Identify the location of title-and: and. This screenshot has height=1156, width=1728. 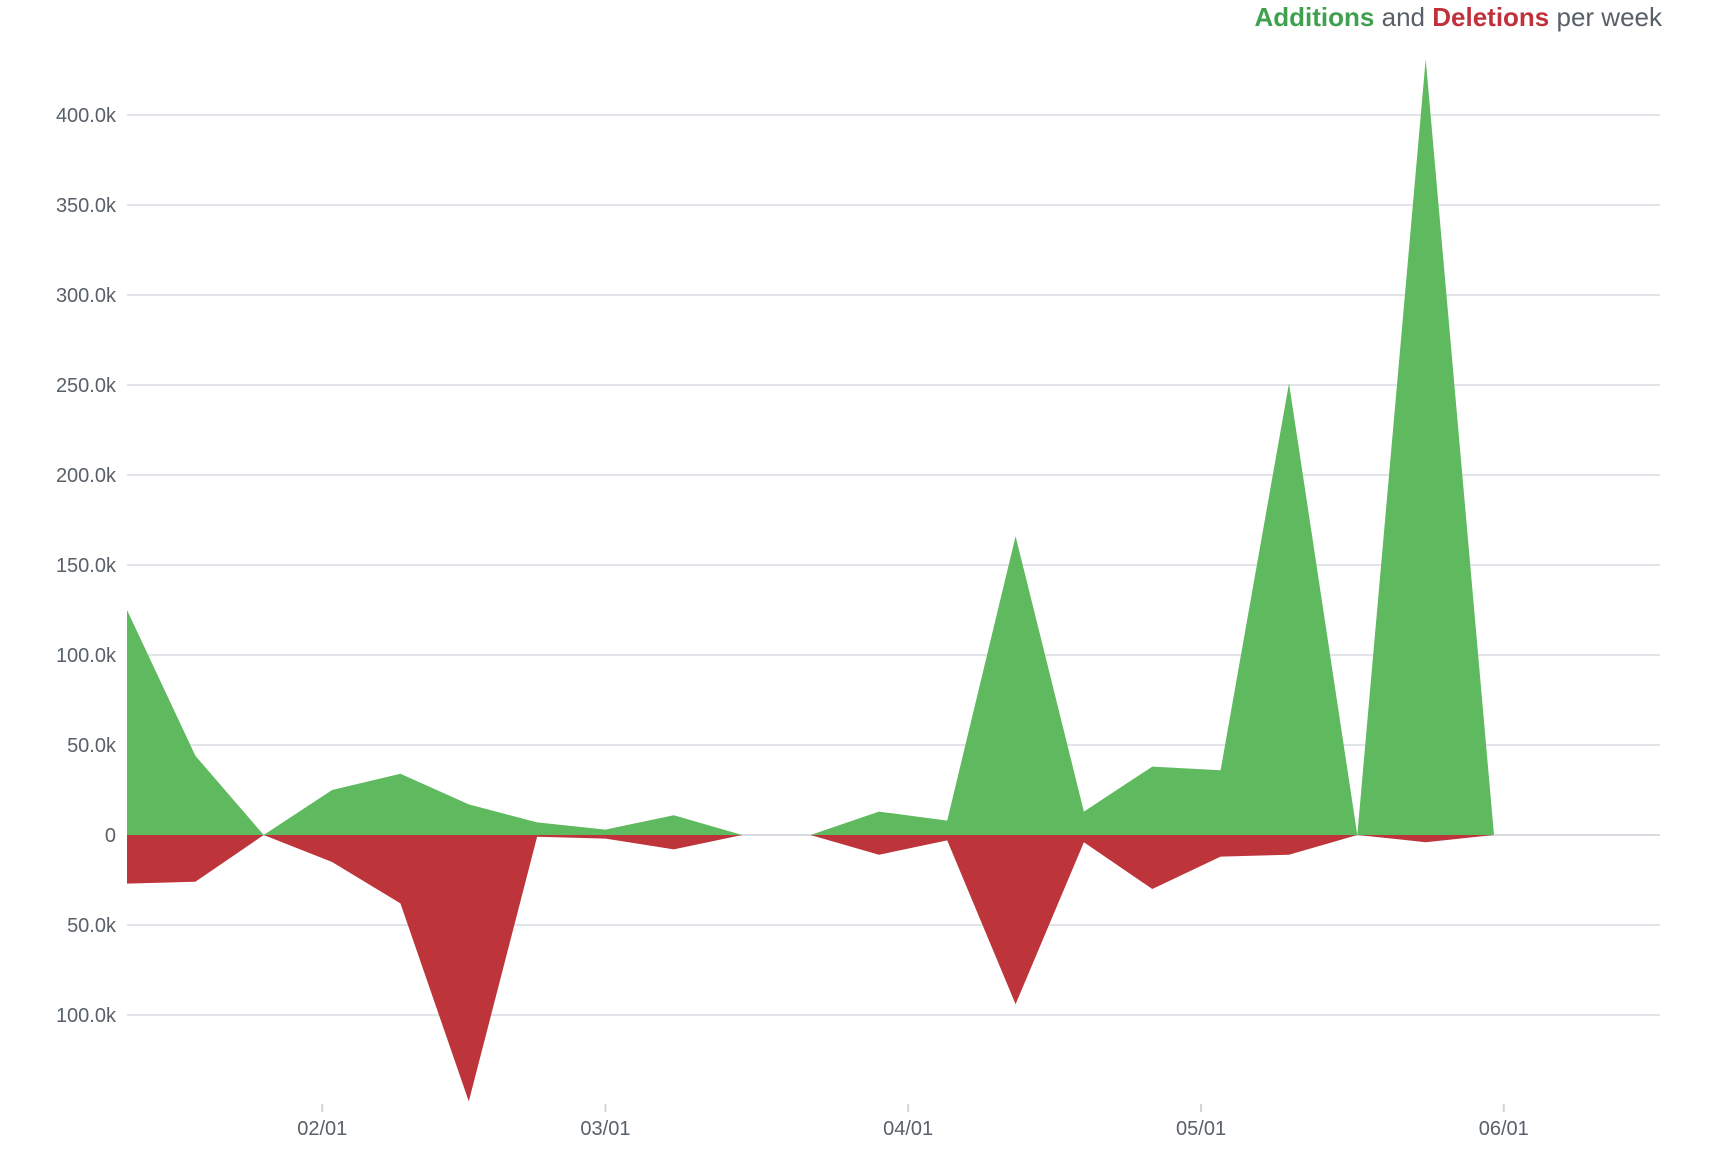
(1403, 17).